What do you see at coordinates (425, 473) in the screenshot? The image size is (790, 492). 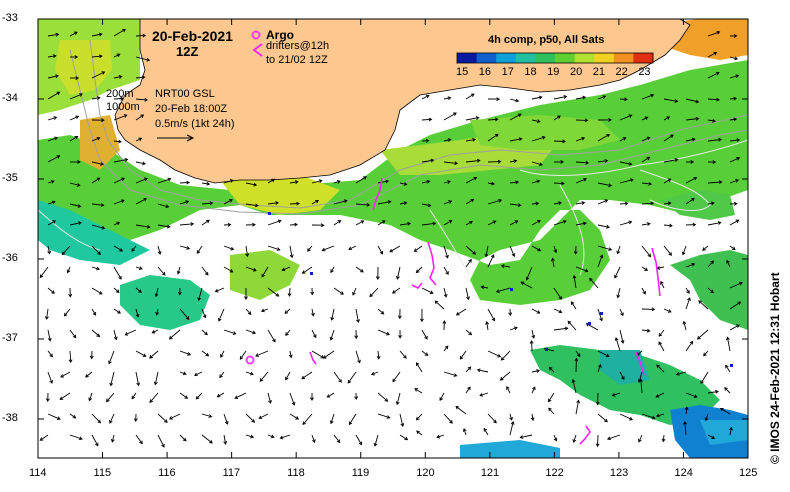 I see `longitude-label: 120` at bounding box center [425, 473].